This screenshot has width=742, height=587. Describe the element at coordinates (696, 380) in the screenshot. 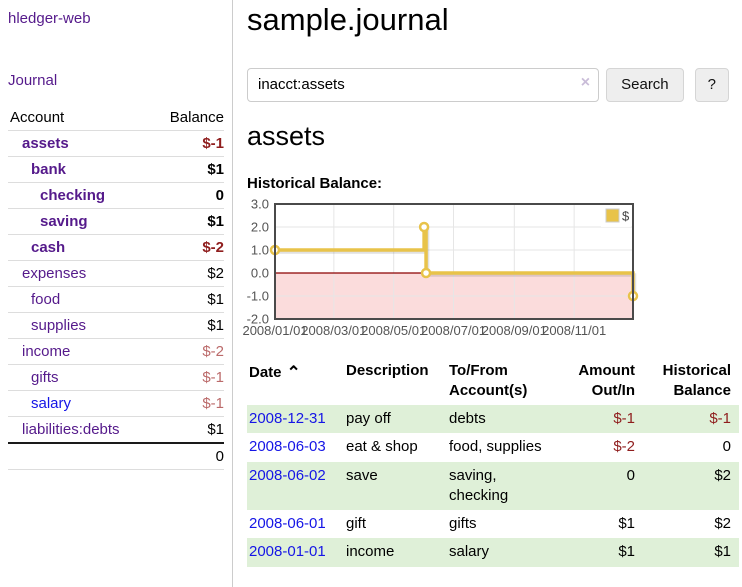

I see `register-header-balance: Historical Balance` at that location.